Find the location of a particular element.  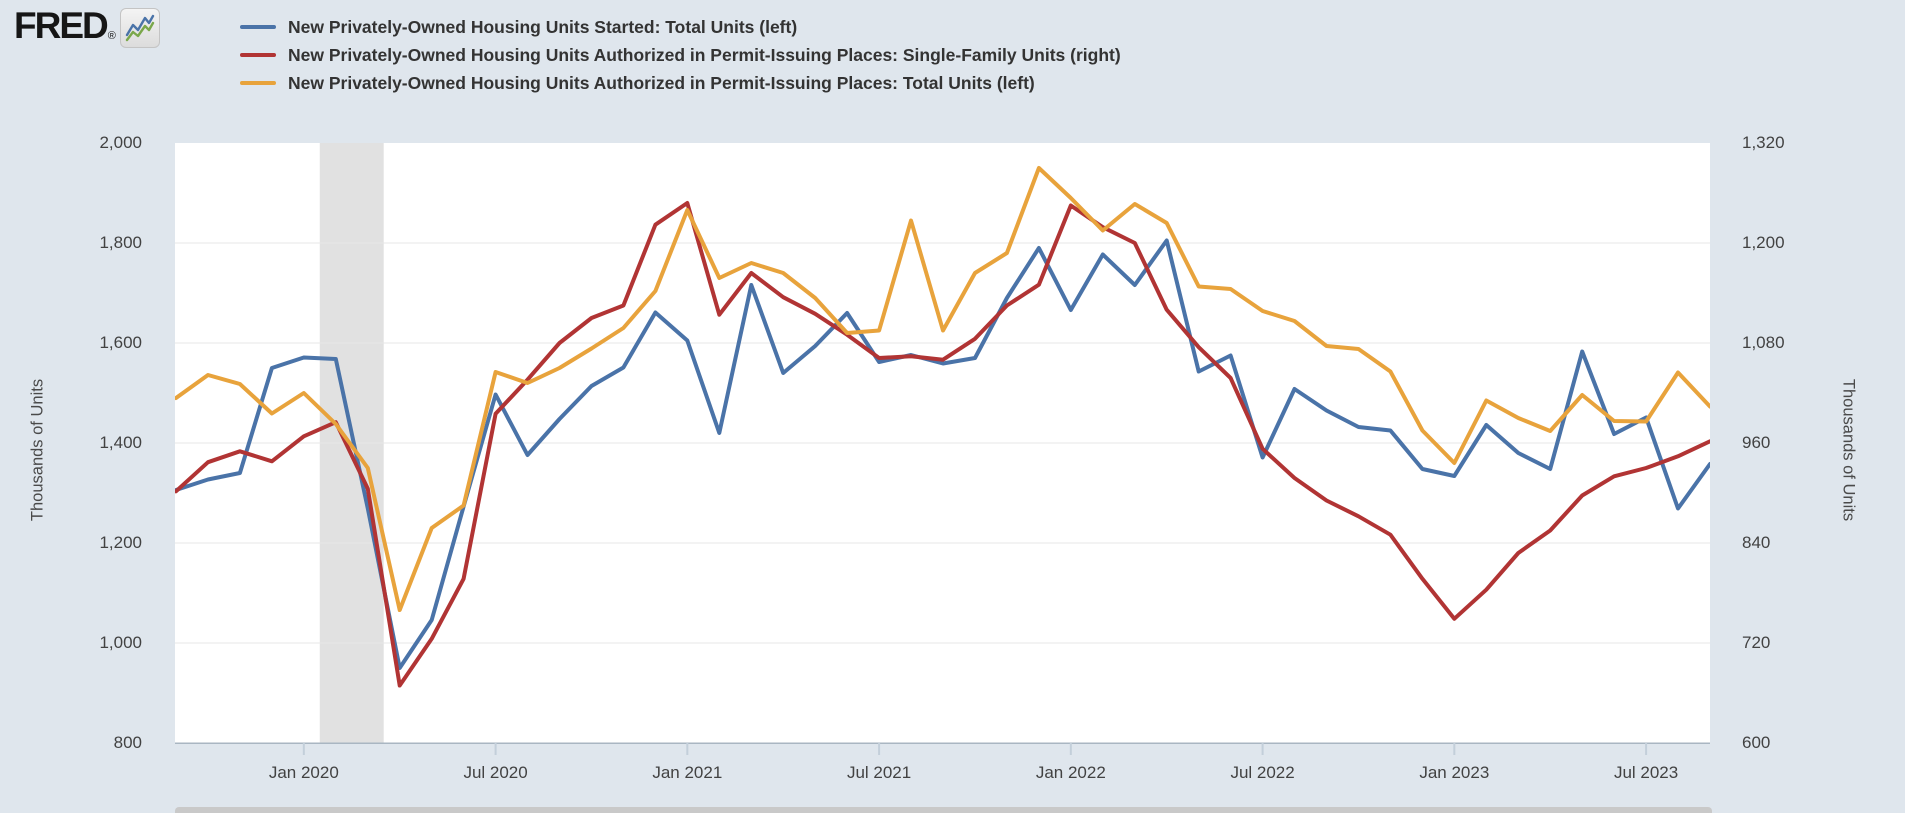

fred-logo-text: FRED is located at coordinates (61, 25).